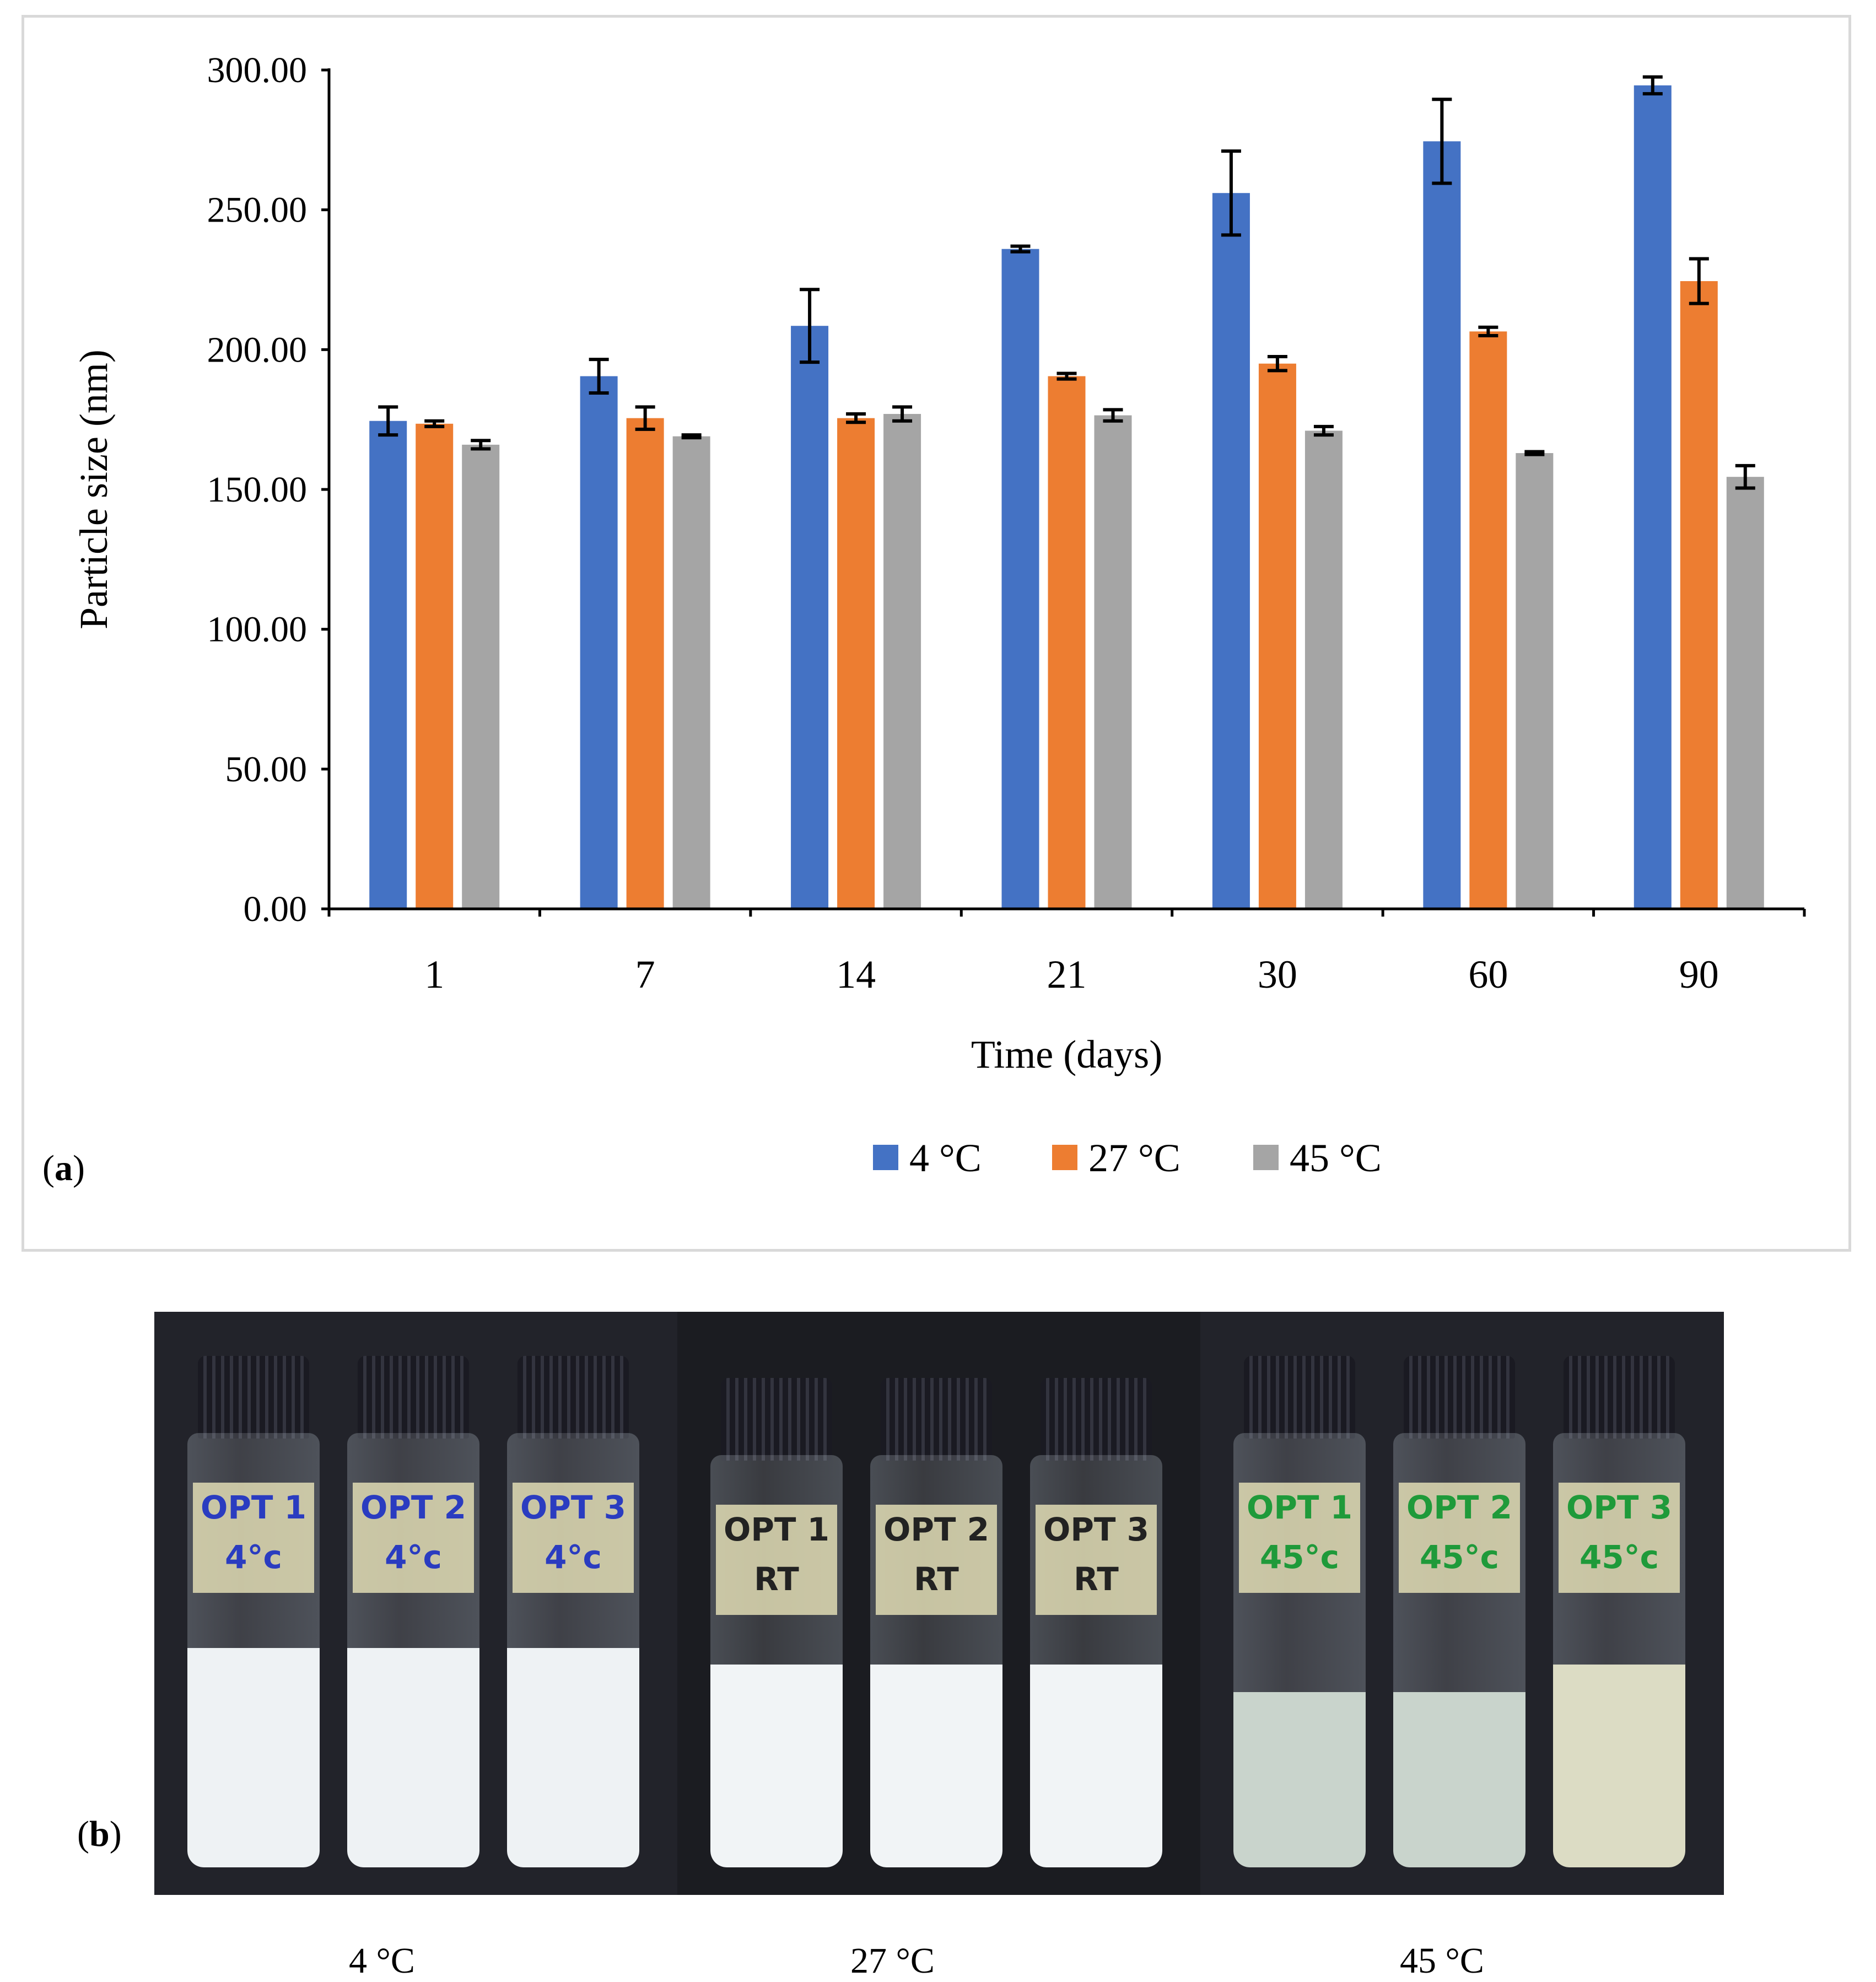 This screenshot has height=1982, width=1876. I want to click on vial: OPT 2 4°c, so click(413, 1611).